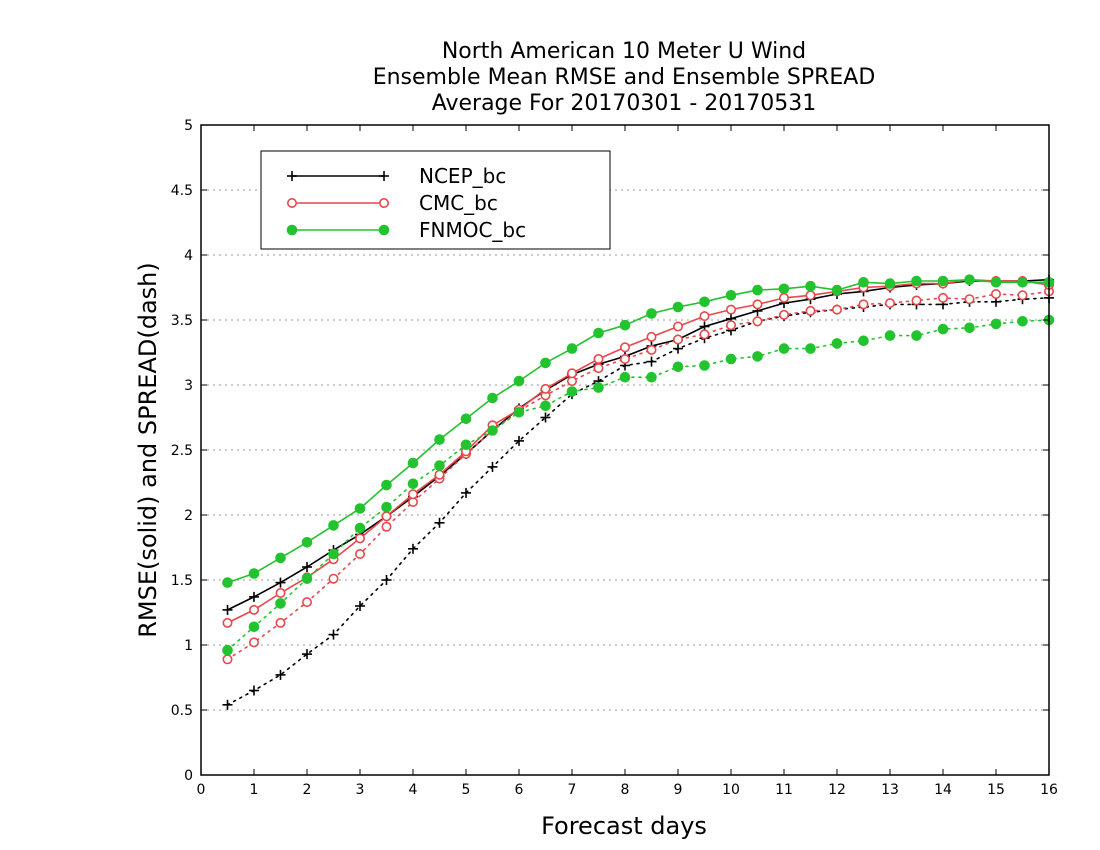 The width and height of the screenshot is (1100, 850). Describe the element at coordinates (360, 790) in the screenshot. I see `x-tick-label: 3` at that location.